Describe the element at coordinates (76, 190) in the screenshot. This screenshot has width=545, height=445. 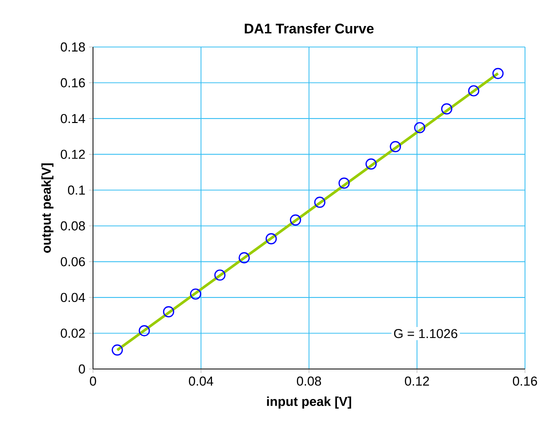
I see `y-tick-label: 0.1` at that location.